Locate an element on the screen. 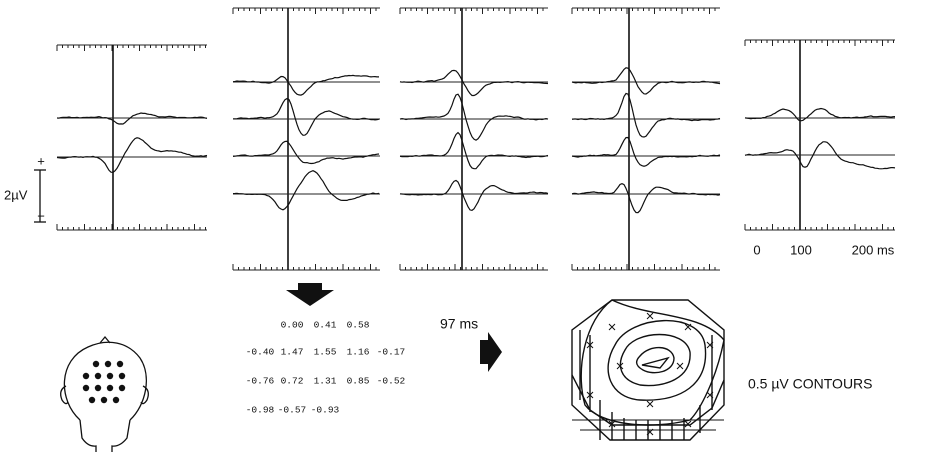 Image resolution: width=949 pixels, height=453 pixels. table-cell: -0.98 is located at coordinates (260, 410).